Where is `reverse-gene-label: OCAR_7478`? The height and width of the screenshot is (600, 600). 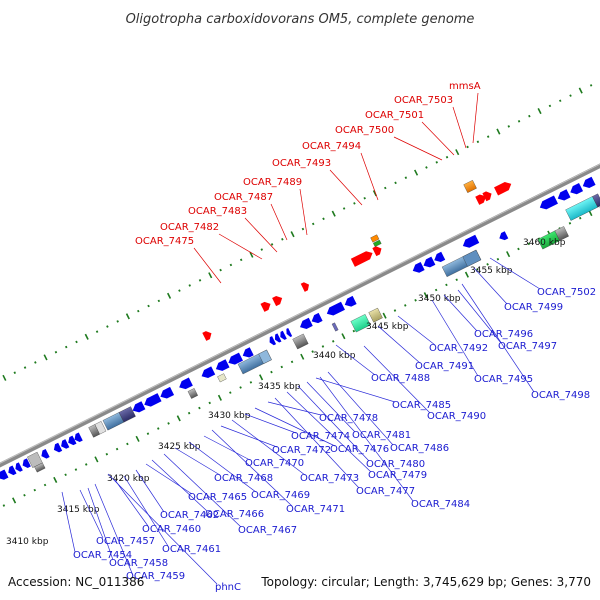 reverse-gene-label: OCAR_7478 is located at coordinates (348, 418).